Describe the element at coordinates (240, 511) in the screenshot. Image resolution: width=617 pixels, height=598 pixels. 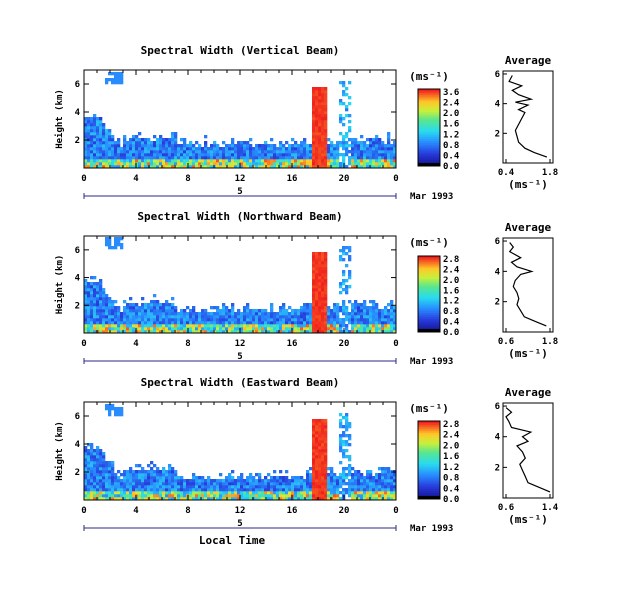
I see `x-tick-label: 12` at that location.